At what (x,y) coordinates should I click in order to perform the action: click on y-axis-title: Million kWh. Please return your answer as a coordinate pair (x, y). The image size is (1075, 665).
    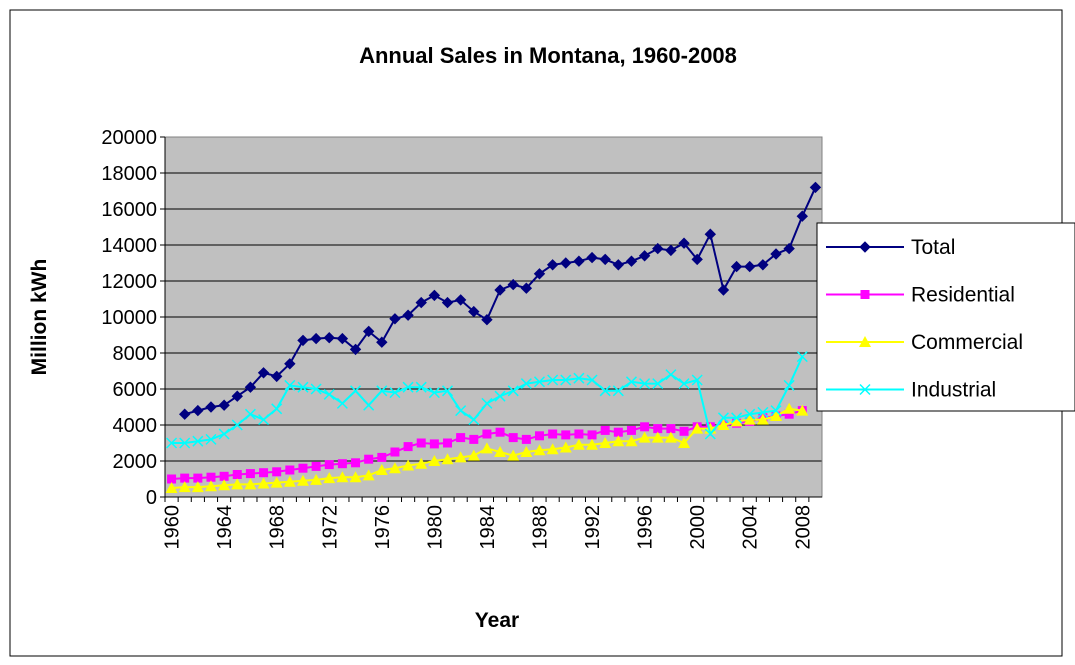
    Looking at the image, I should click on (39, 317).